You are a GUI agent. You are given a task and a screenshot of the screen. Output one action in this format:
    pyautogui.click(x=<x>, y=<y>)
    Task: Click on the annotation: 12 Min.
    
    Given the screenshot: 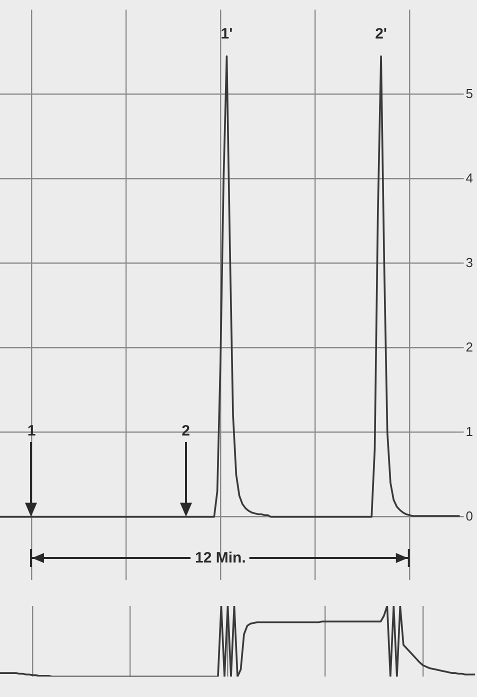 What is the action you would take?
    pyautogui.click(x=220, y=557)
    